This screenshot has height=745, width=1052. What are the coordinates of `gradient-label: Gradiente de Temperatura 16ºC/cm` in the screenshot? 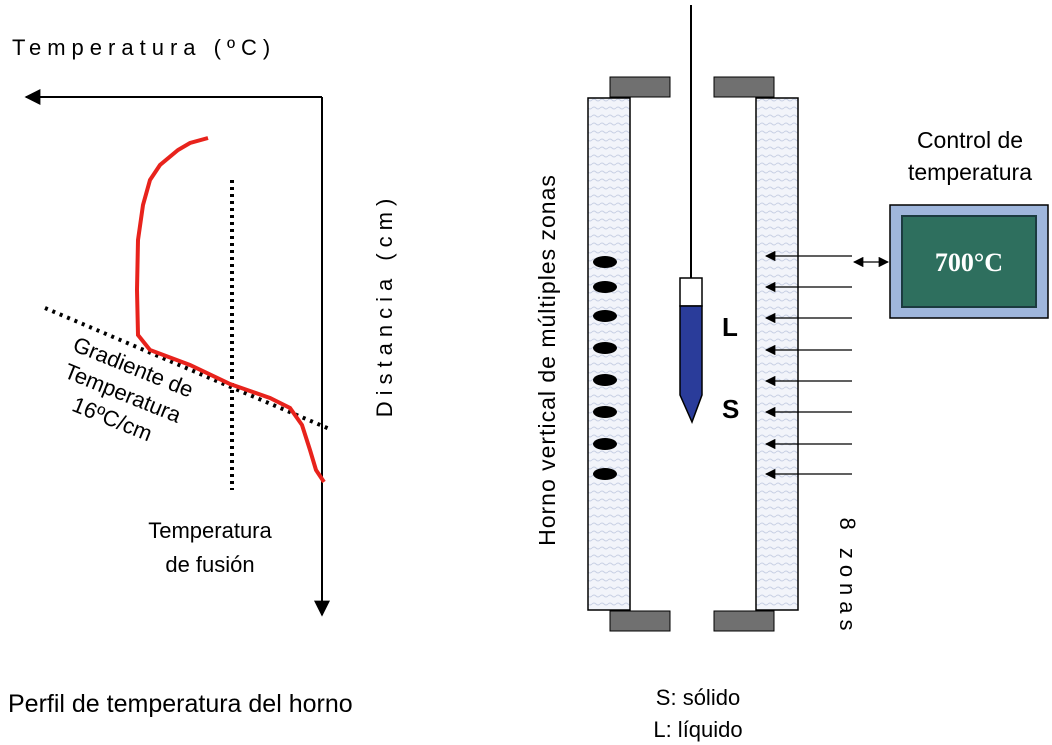 It's located at (129, 389).